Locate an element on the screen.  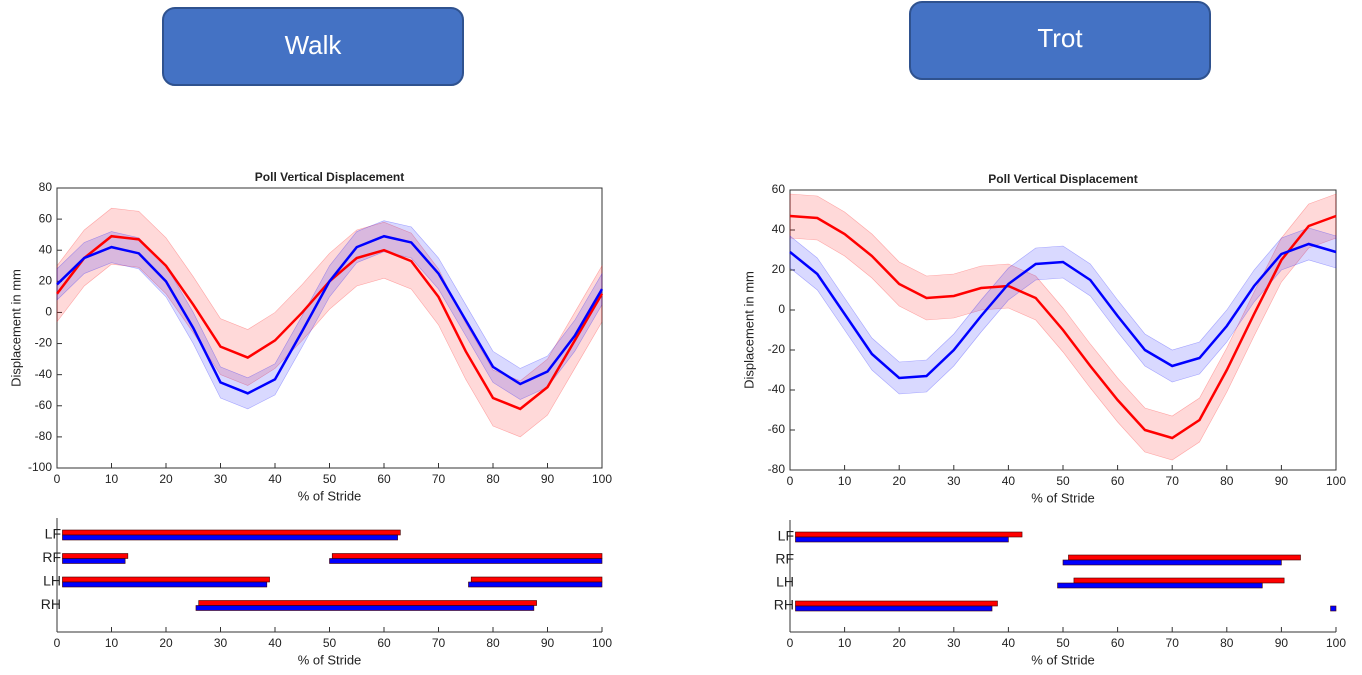
walk-button is located at coordinates (313, 46).